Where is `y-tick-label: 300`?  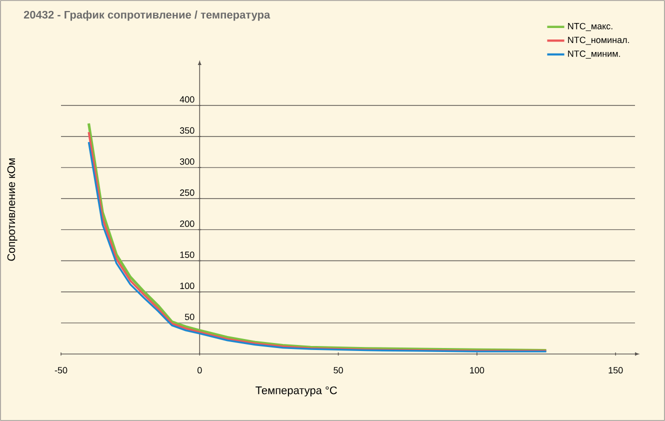
y-tick-label: 300 is located at coordinates (187, 161).